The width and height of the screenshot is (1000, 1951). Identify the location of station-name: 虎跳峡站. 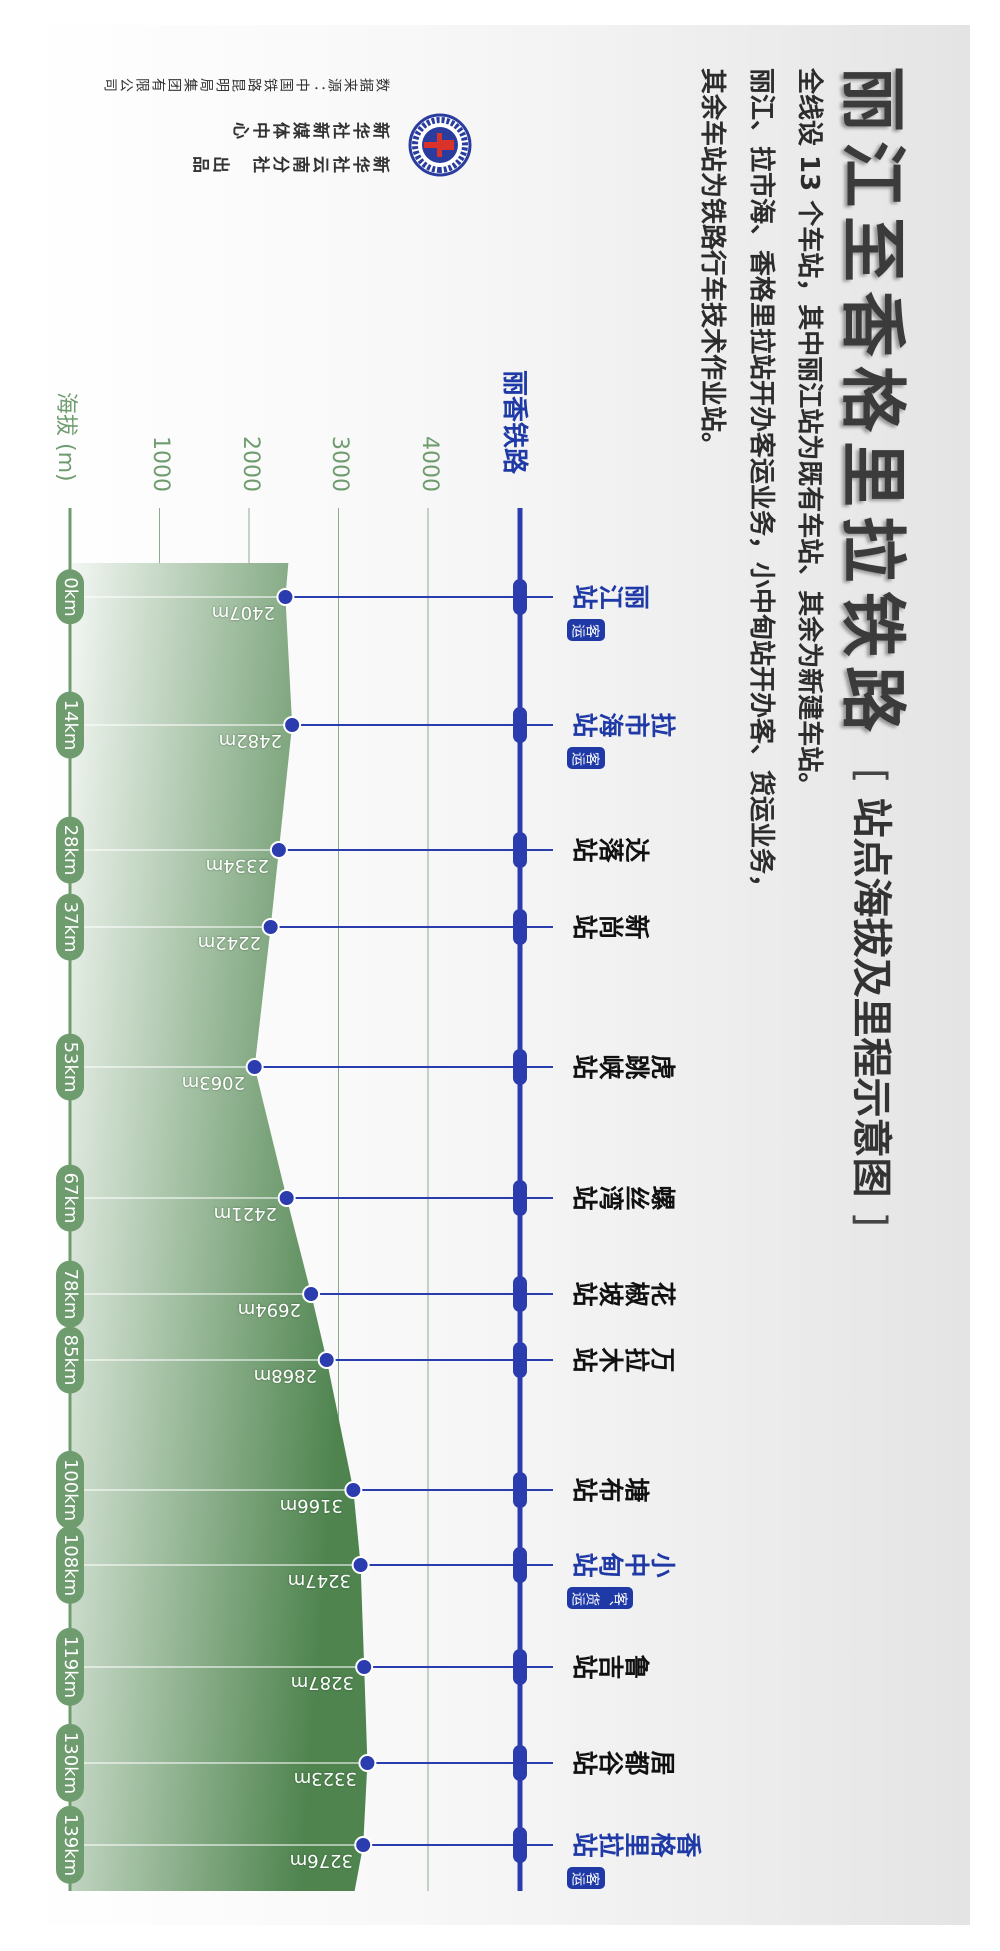
(624, 1065).